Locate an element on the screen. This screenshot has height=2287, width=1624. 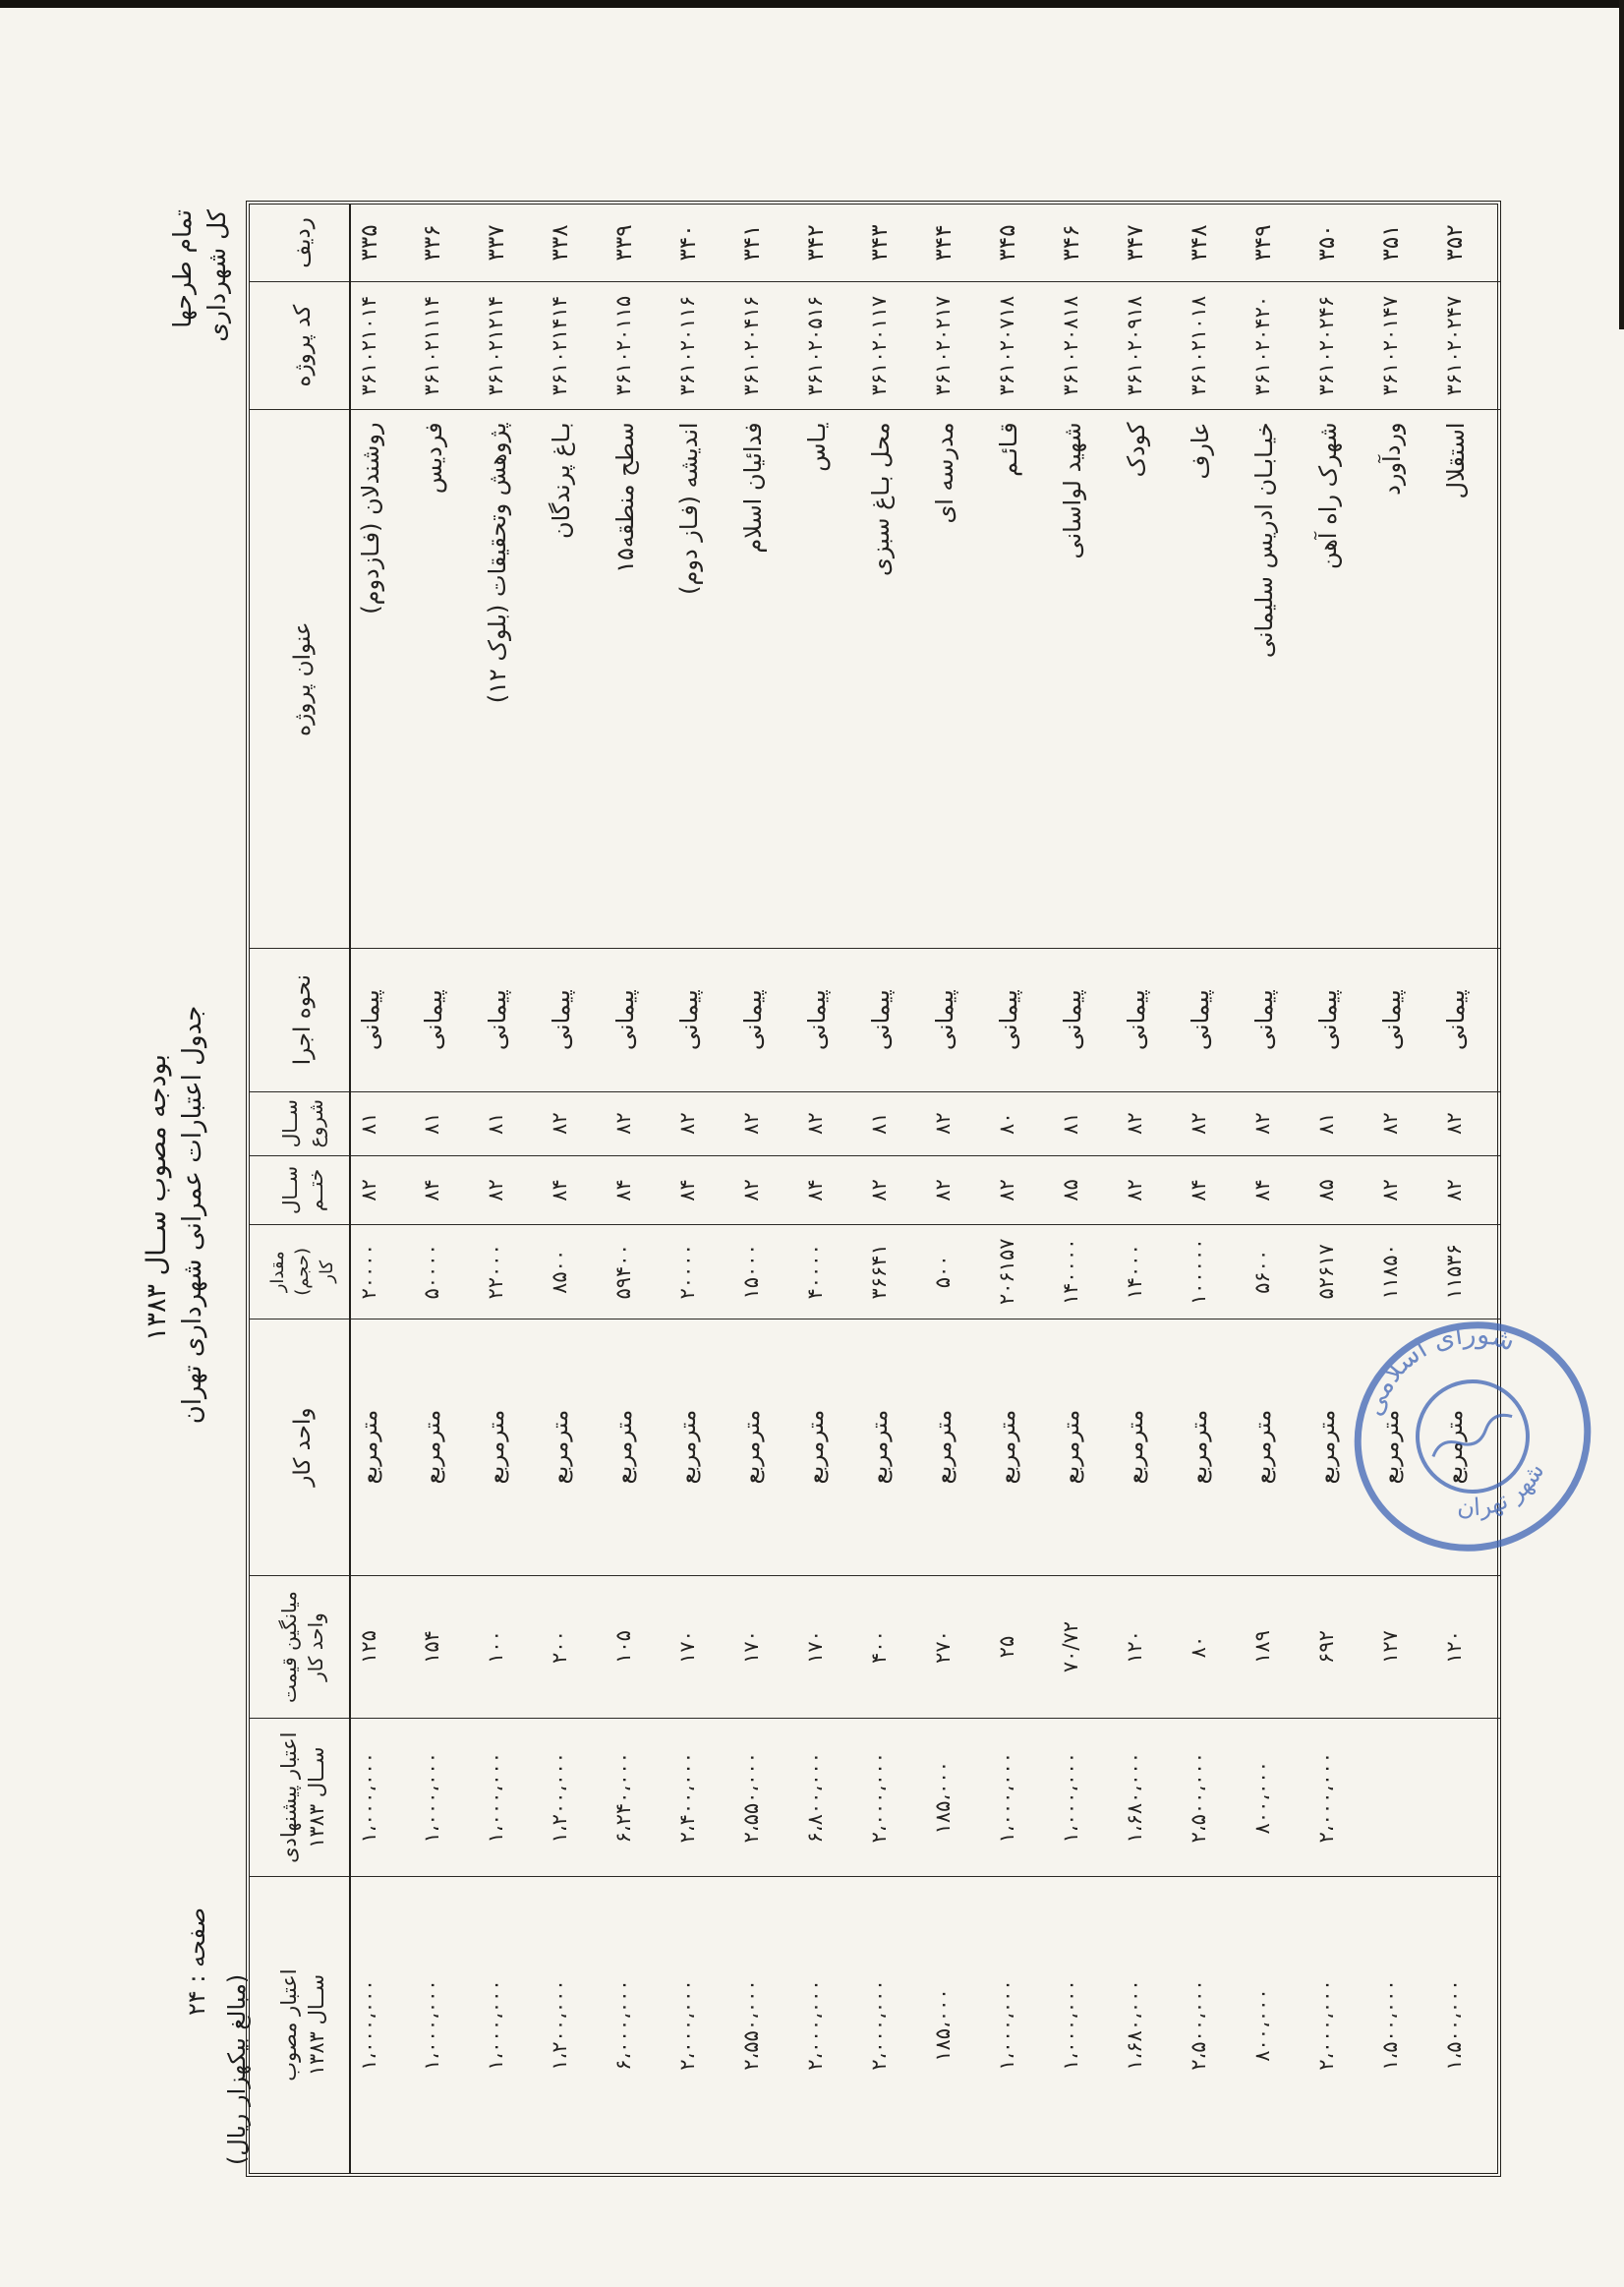
cell-approved: ۱،۰۰۰،۰۰۰ is located at coordinates (382, 2025).